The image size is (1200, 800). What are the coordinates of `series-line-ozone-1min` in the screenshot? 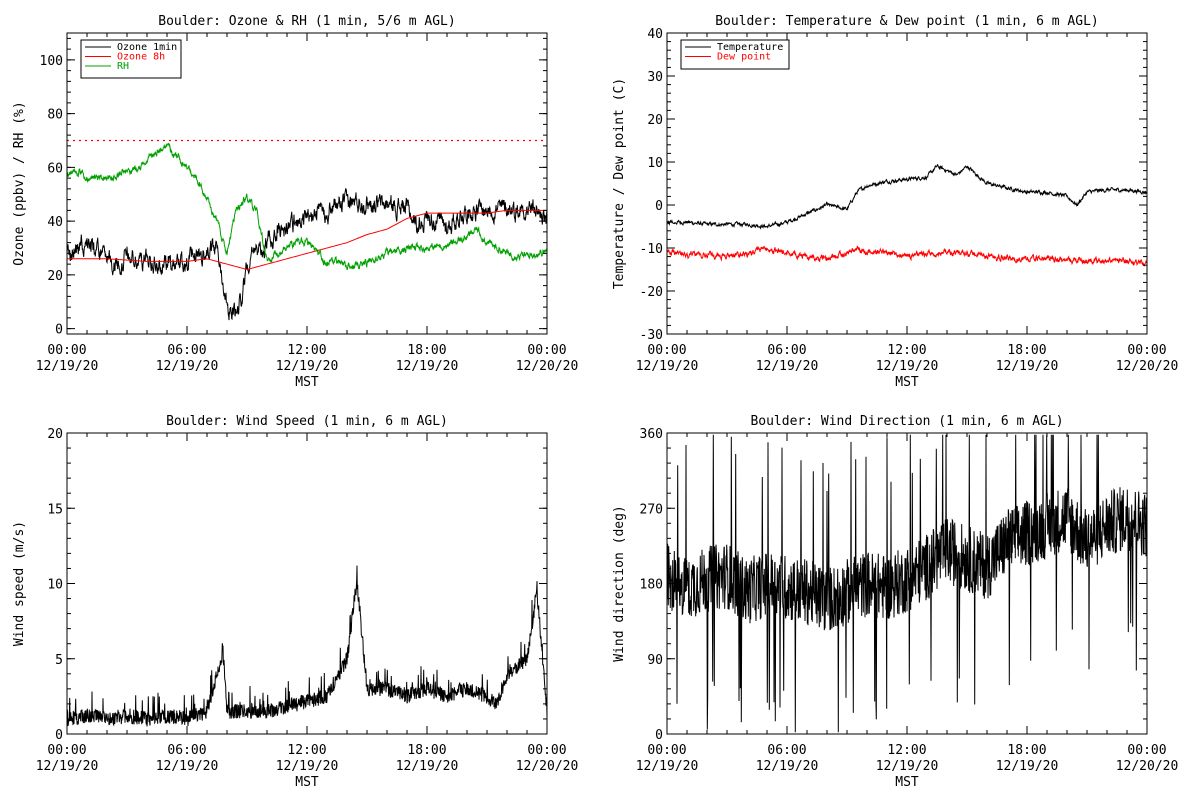 It's located at (307, 254).